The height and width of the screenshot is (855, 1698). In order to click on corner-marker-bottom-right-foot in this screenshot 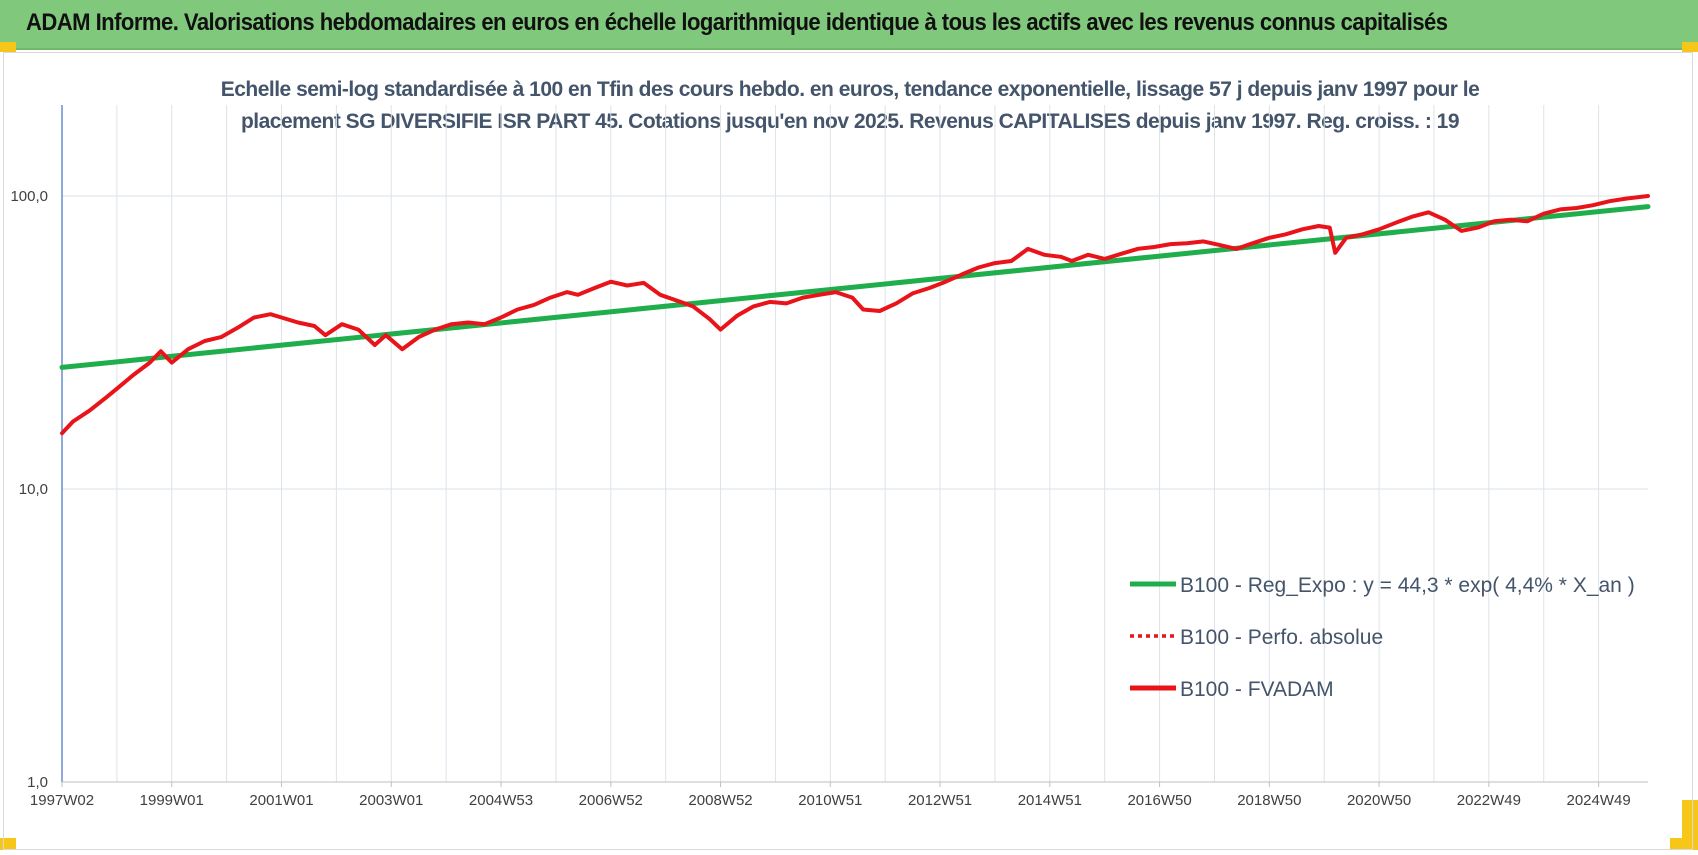, I will do `click(1684, 844)`.